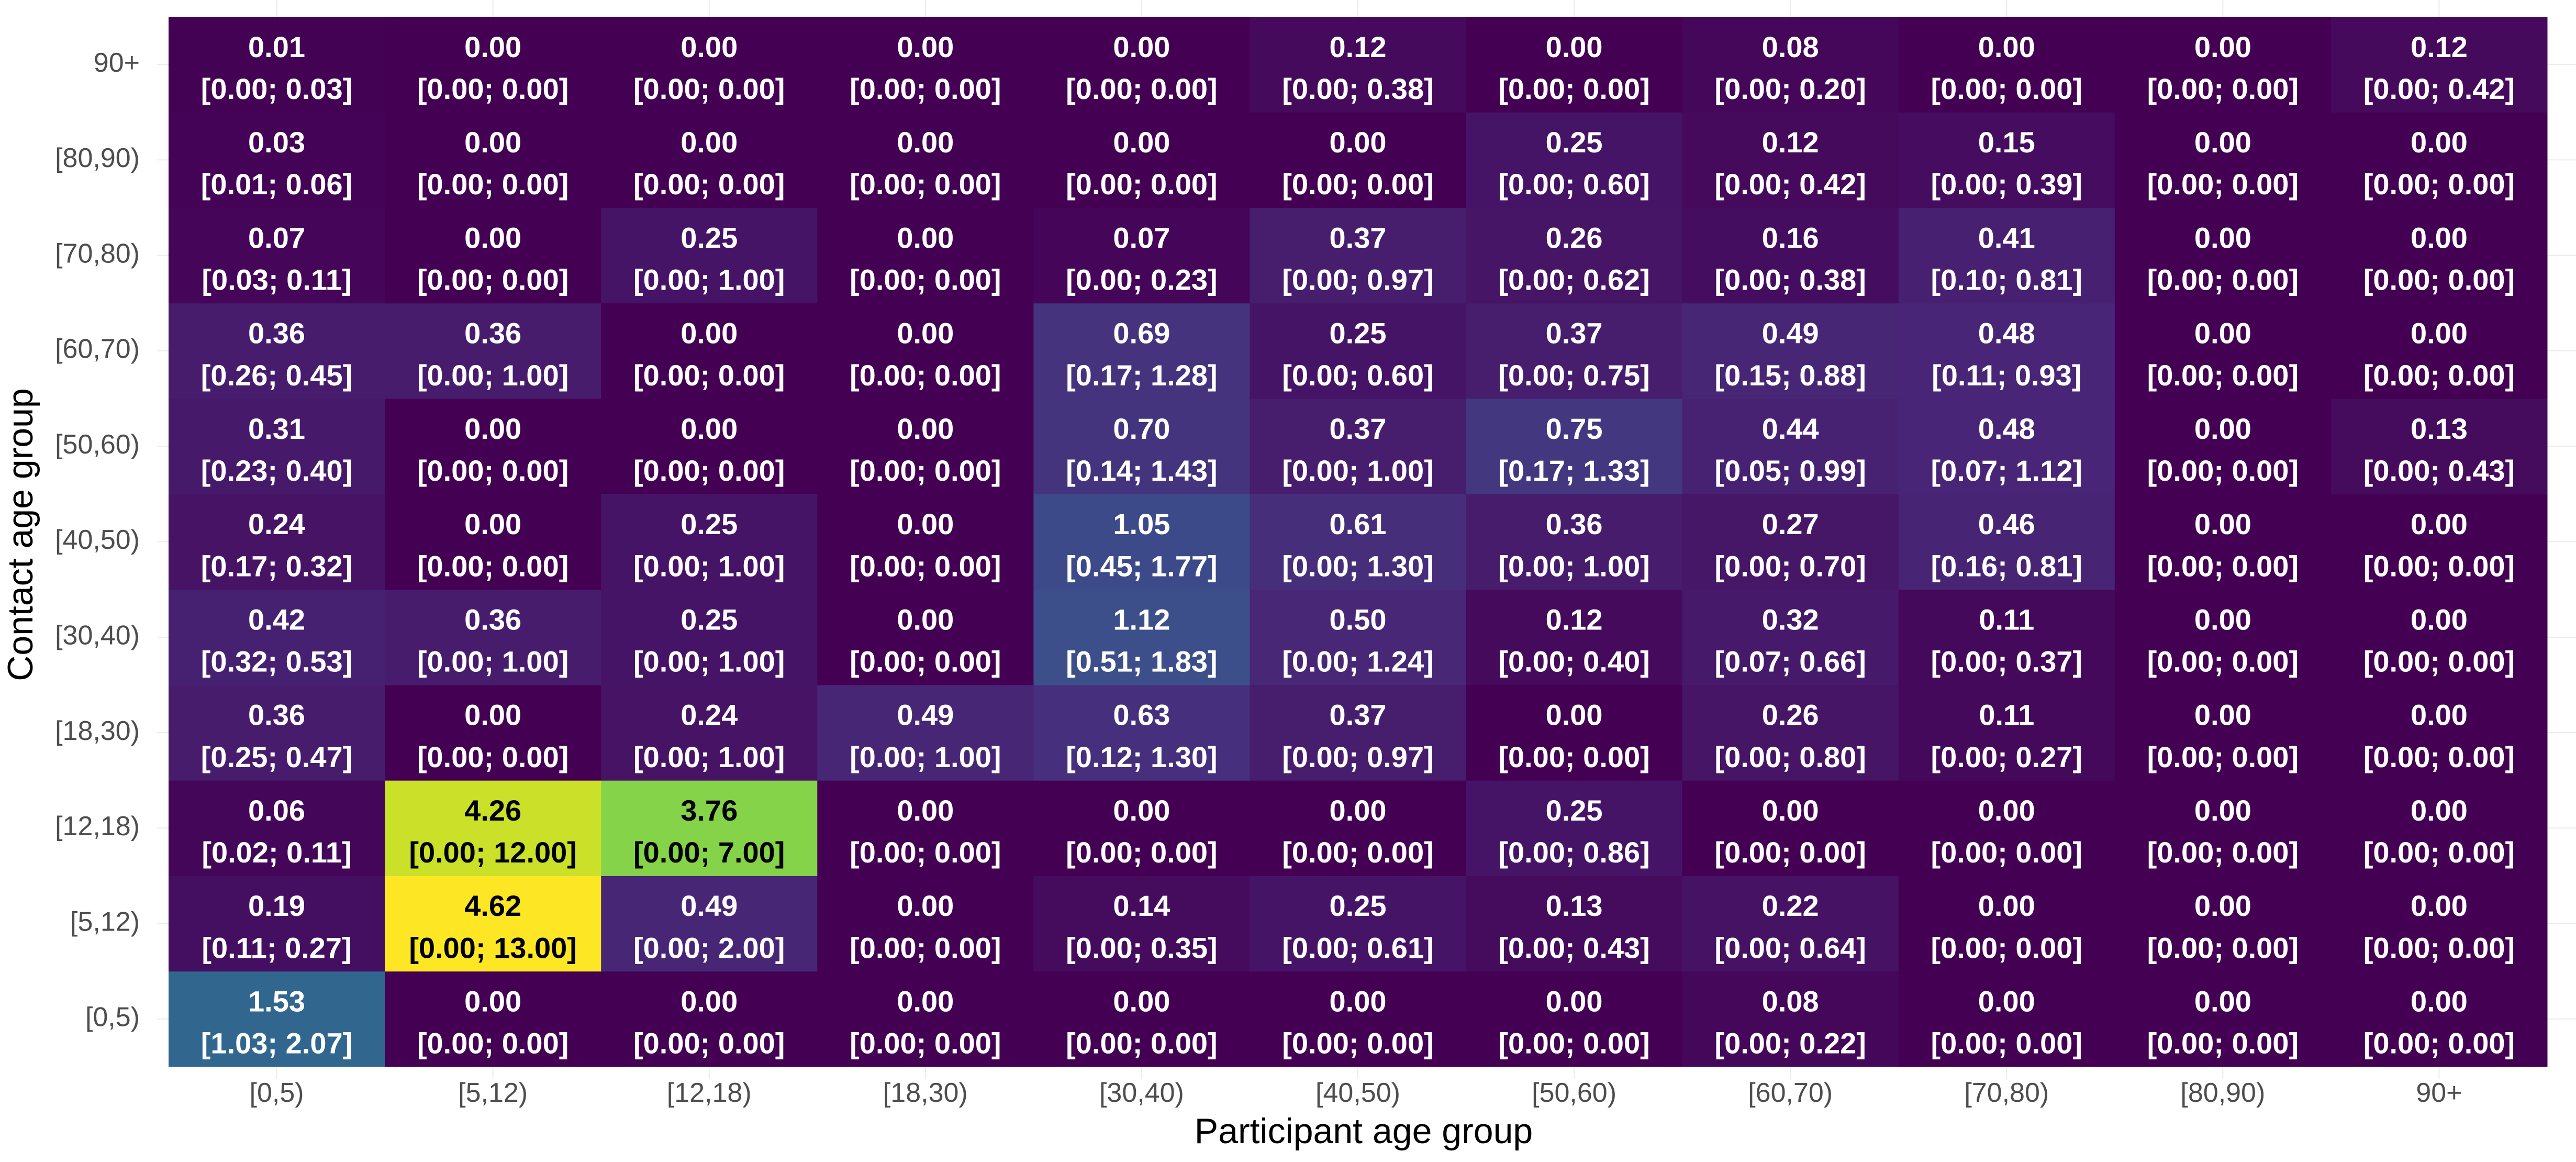 The image size is (2576, 1162). Describe the element at coordinates (97, 826) in the screenshot. I see `y-tick-label: [12,18)` at that location.